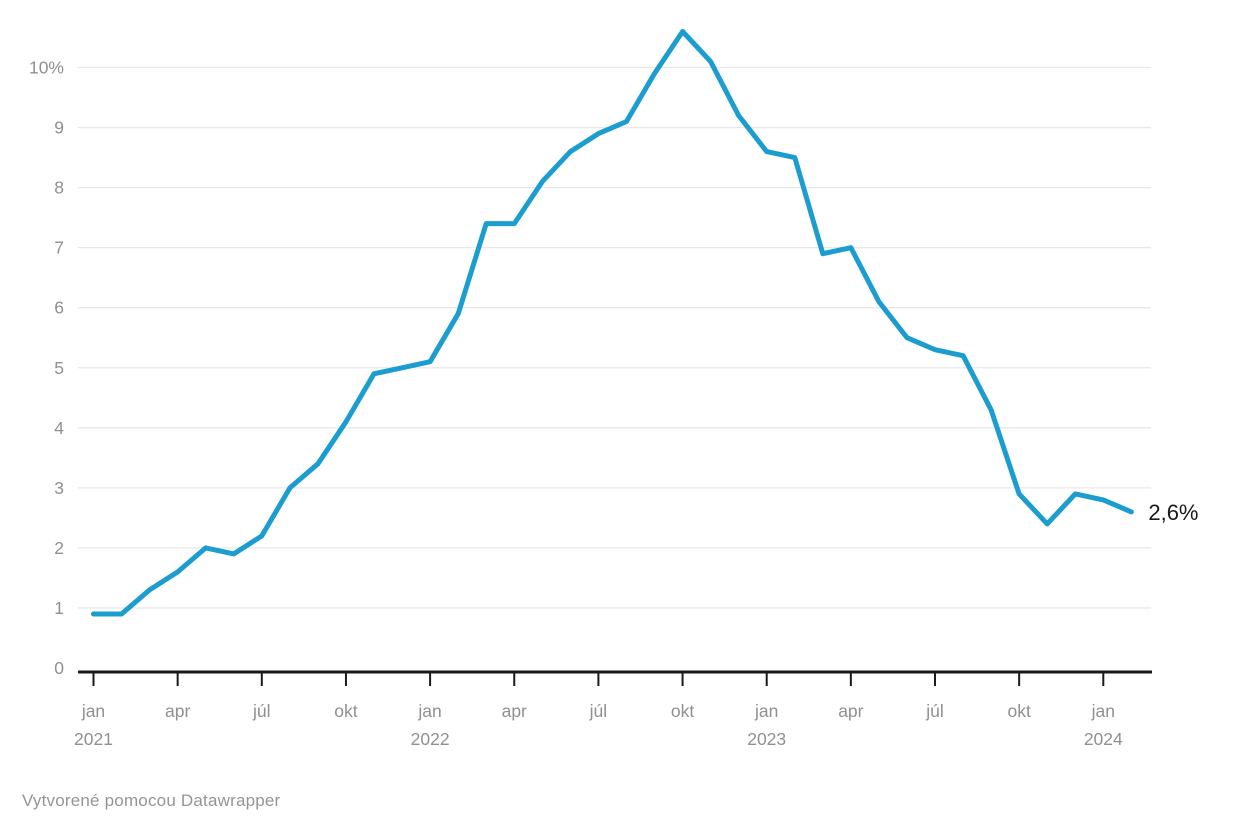 The image size is (1240, 840). What do you see at coordinates (59, 488) in the screenshot?
I see `y-axis-tick-label: 3` at bounding box center [59, 488].